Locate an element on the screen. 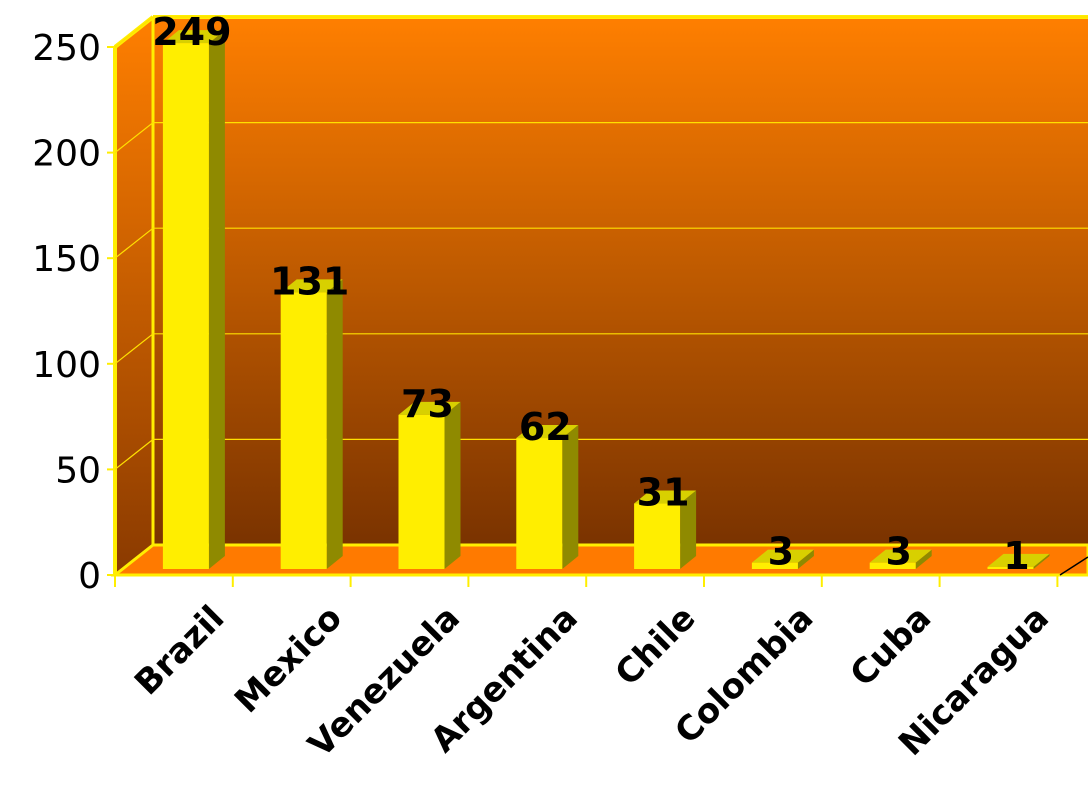 This screenshot has height=802, width=1088. y-tick-label: 200 is located at coordinates (66, 154).